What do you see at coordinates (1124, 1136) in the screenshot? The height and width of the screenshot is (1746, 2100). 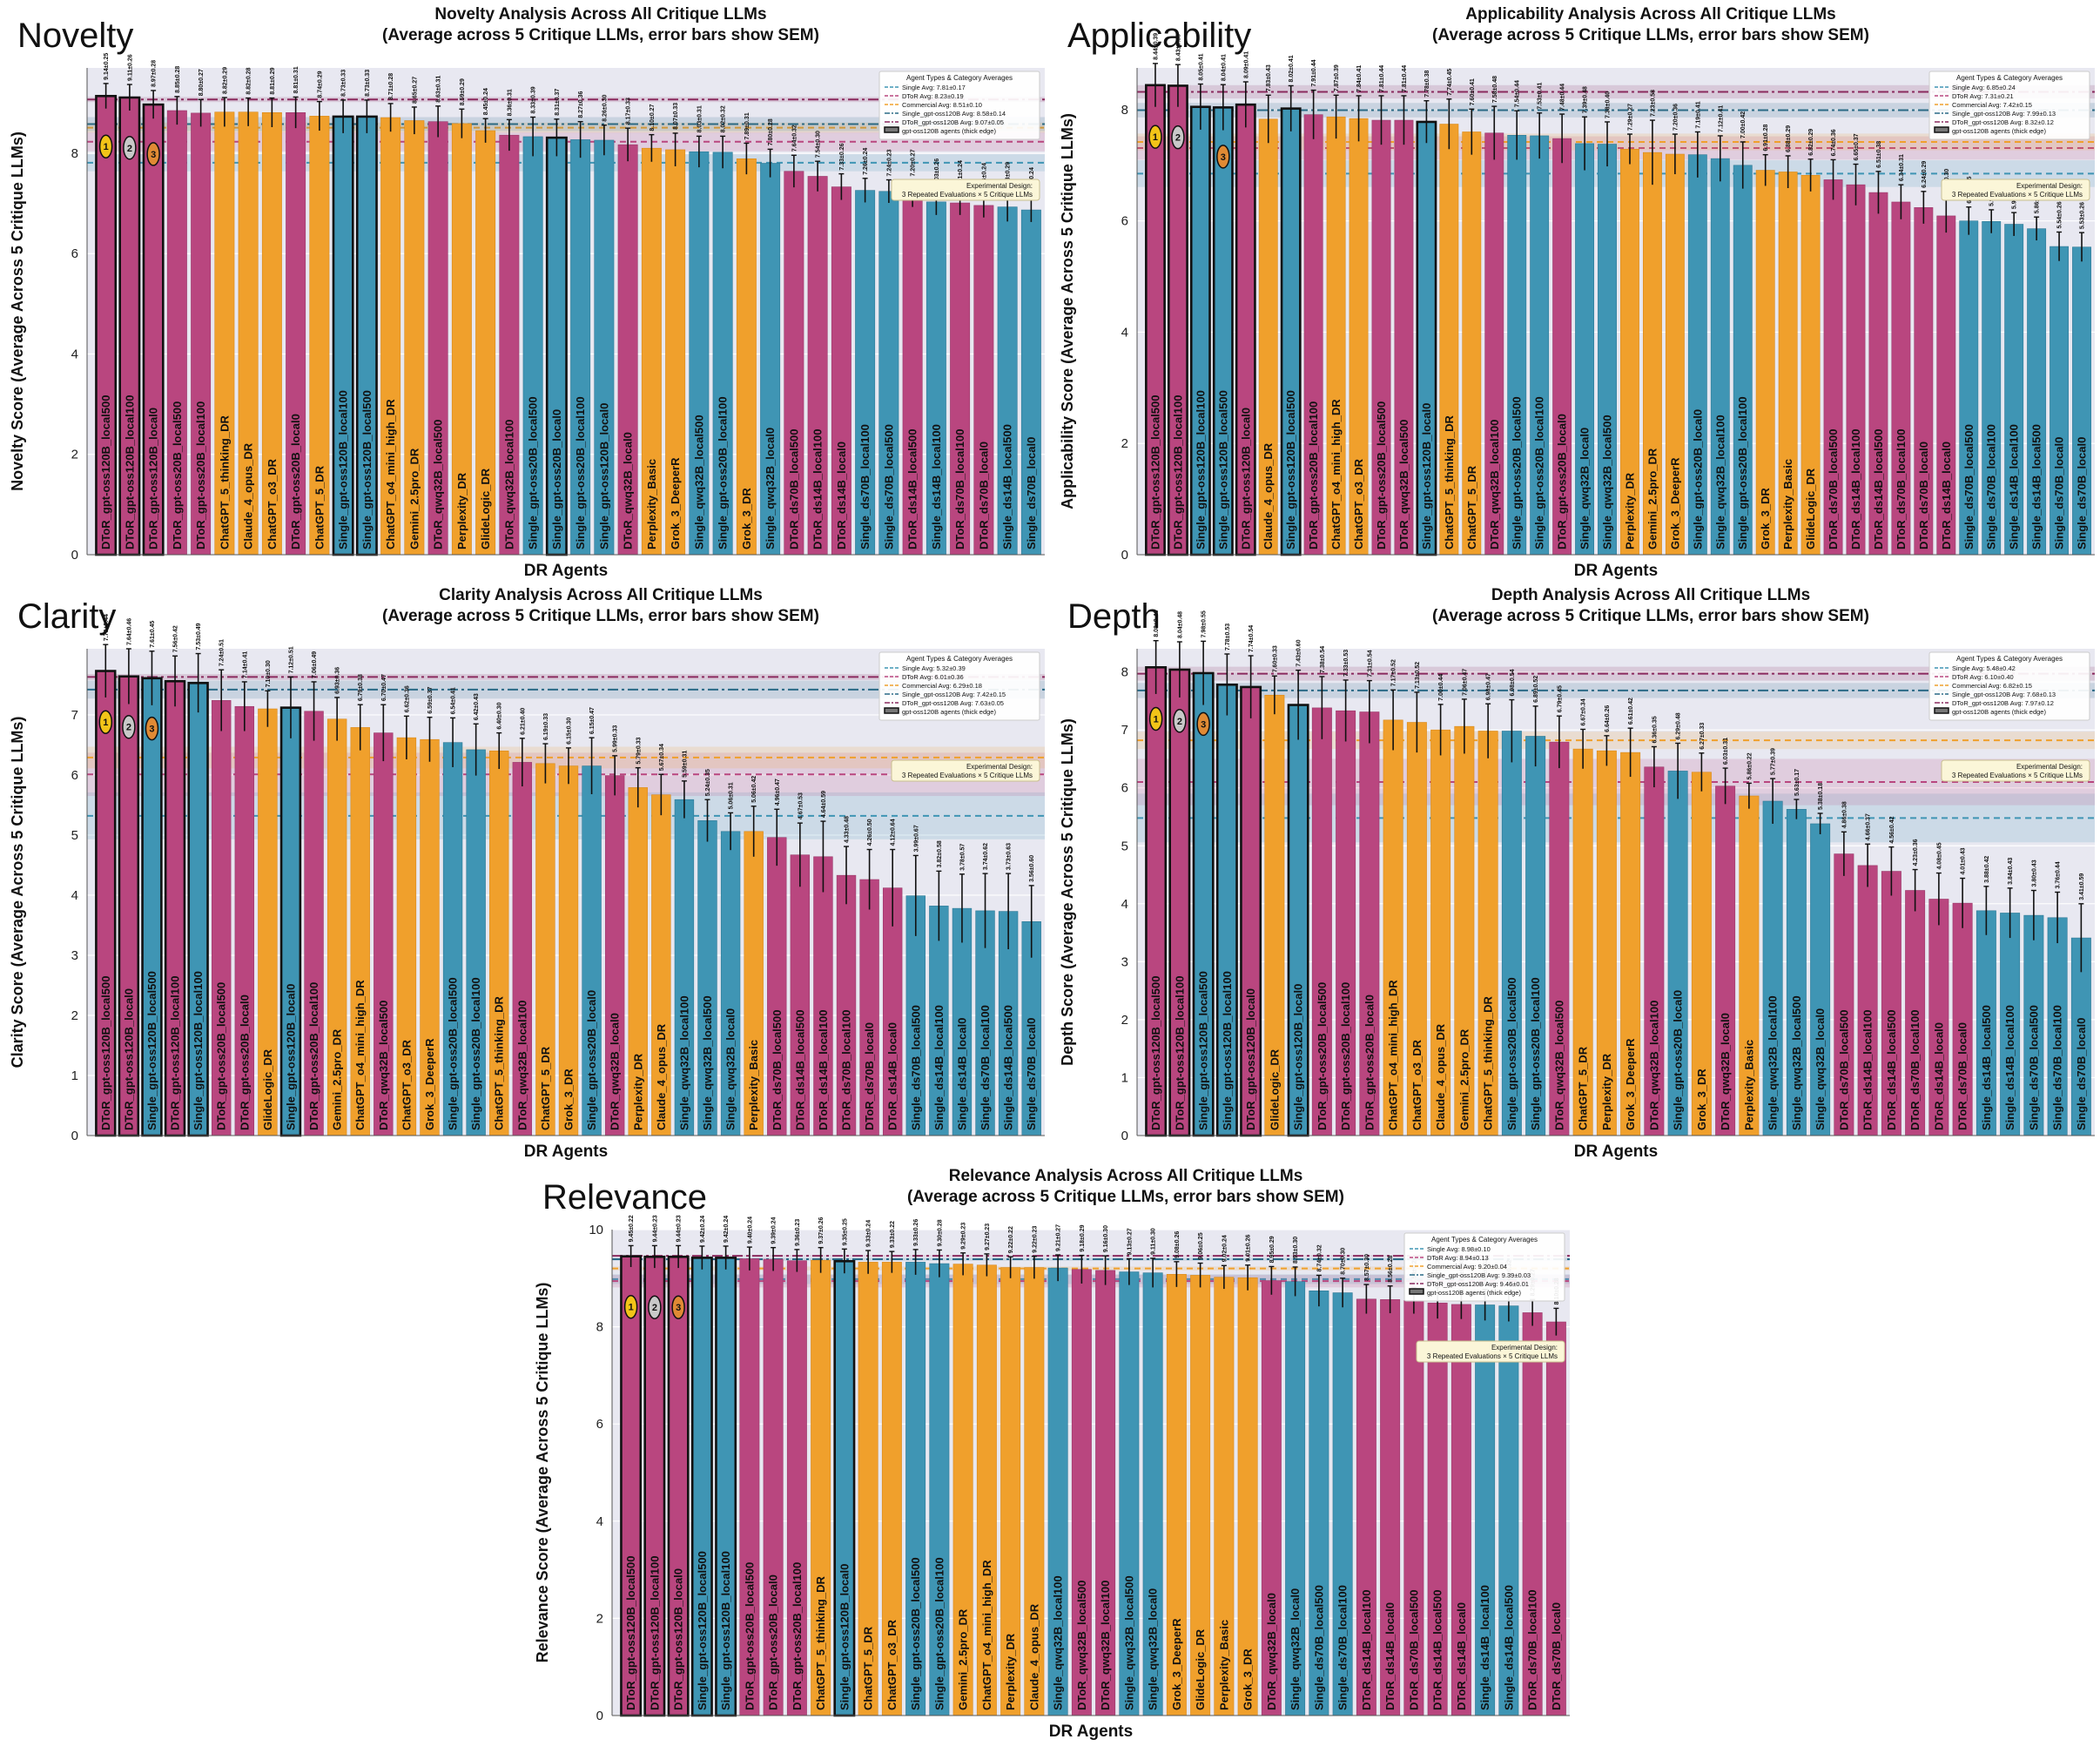 I see `y-tick-label: 0` at bounding box center [1124, 1136].